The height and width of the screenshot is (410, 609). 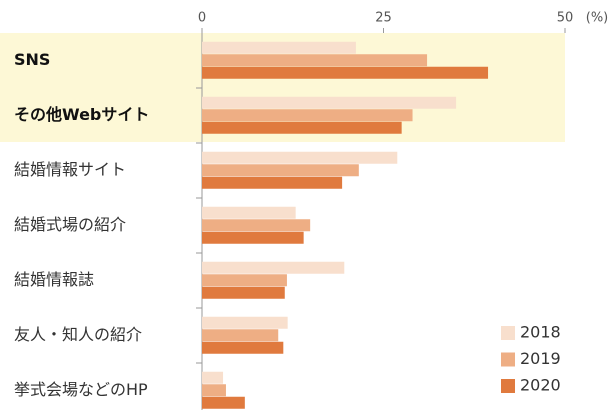 What do you see at coordinates (78, 334) in the screenshot?
I see `y-tick-label: 友人・知人の紹介` at bounding box center [78, 334].